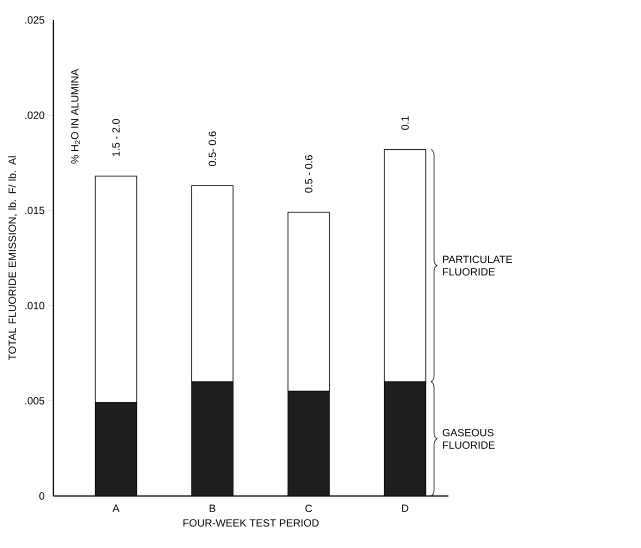 The image size is (641, 548). What do you see at coordinates (308, 508) in the screenshot?
I see `x-tick-label: C` at bounding box center [308, 508].